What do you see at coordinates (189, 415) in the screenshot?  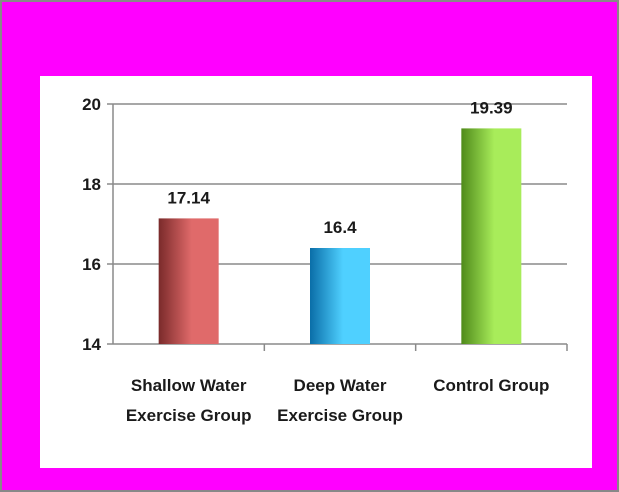 I see `category-label-0-1: Exercise Group` at bounding box center [189, 415].